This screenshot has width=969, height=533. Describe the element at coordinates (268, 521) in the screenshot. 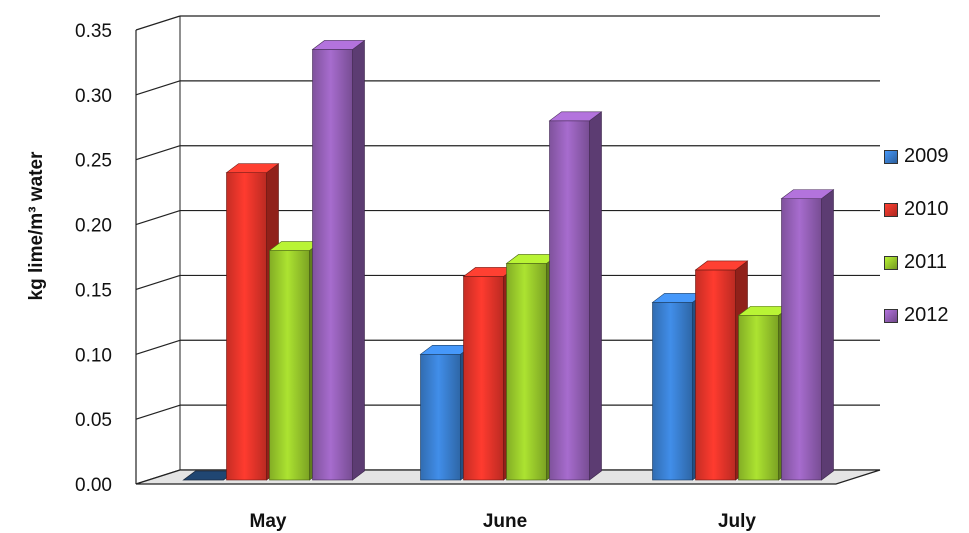

I see `x-category-label: May` at that location.